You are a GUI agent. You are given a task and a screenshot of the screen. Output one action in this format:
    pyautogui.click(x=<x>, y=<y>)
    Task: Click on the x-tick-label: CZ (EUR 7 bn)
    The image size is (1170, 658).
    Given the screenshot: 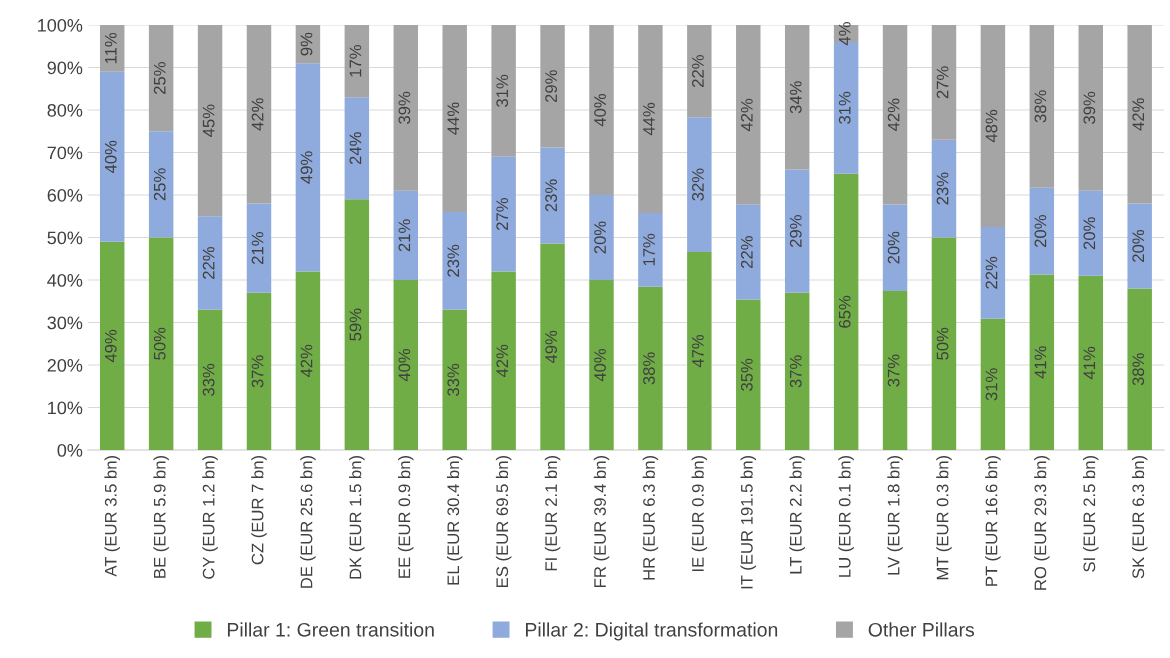 What is the action you would take?
    pyautogui.click(x=259, y=510)
    